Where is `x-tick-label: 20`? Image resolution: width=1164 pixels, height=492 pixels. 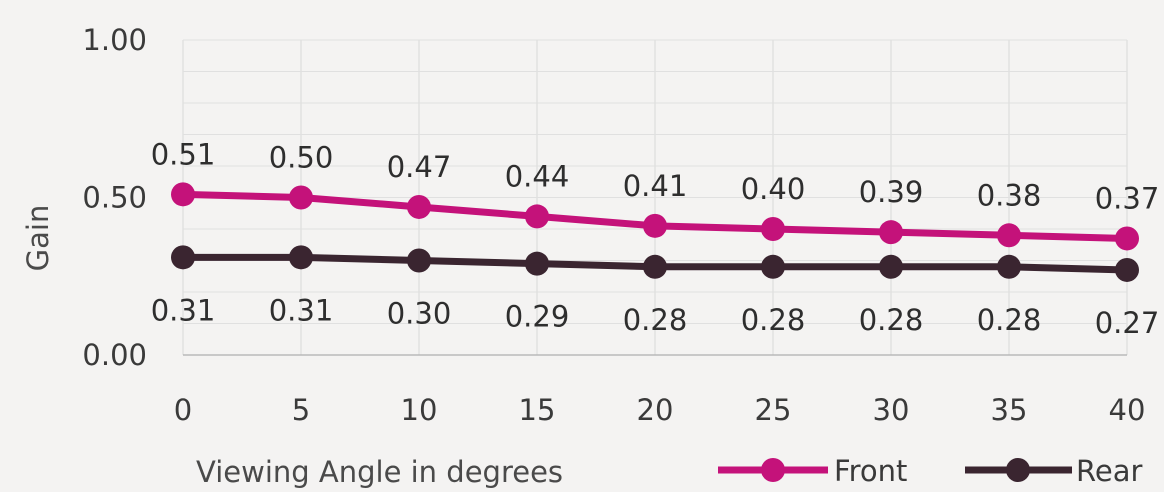 x-tick-label: 20 is located at coordinates (655, 410).